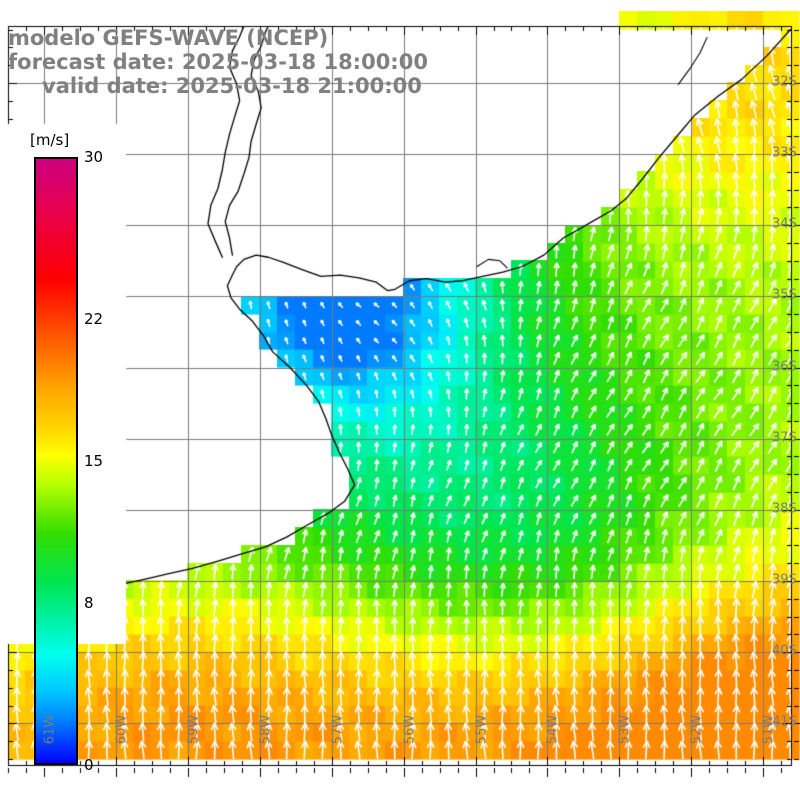  What do you see at coordinates (122, 729) in the screenshot?
I see `lon-tick-60W: 60W` at bounding box center [122, 729].